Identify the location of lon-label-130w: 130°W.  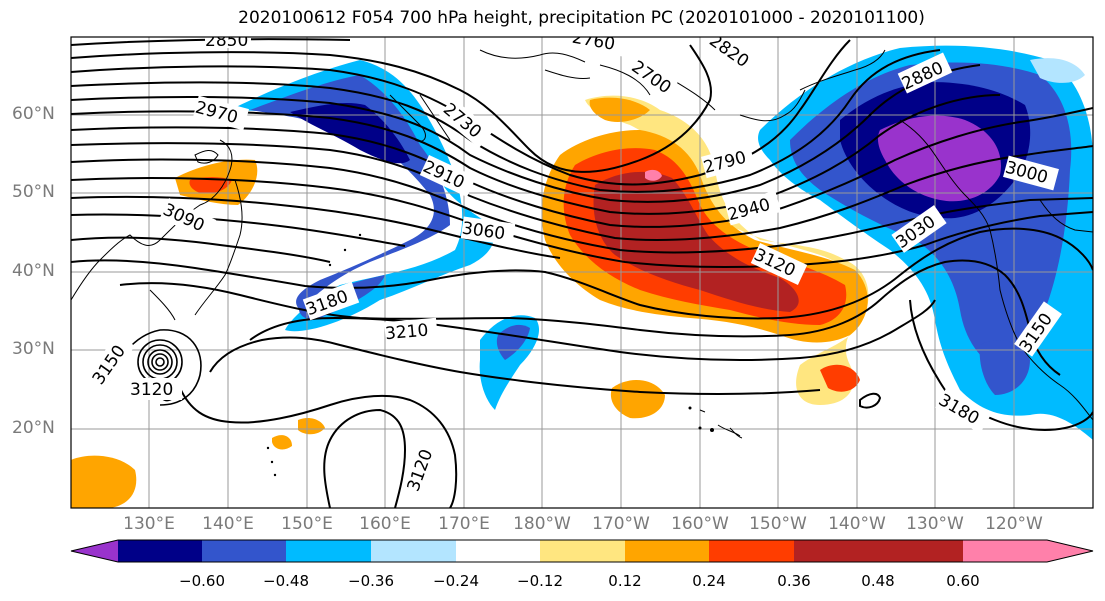
(935, 524).